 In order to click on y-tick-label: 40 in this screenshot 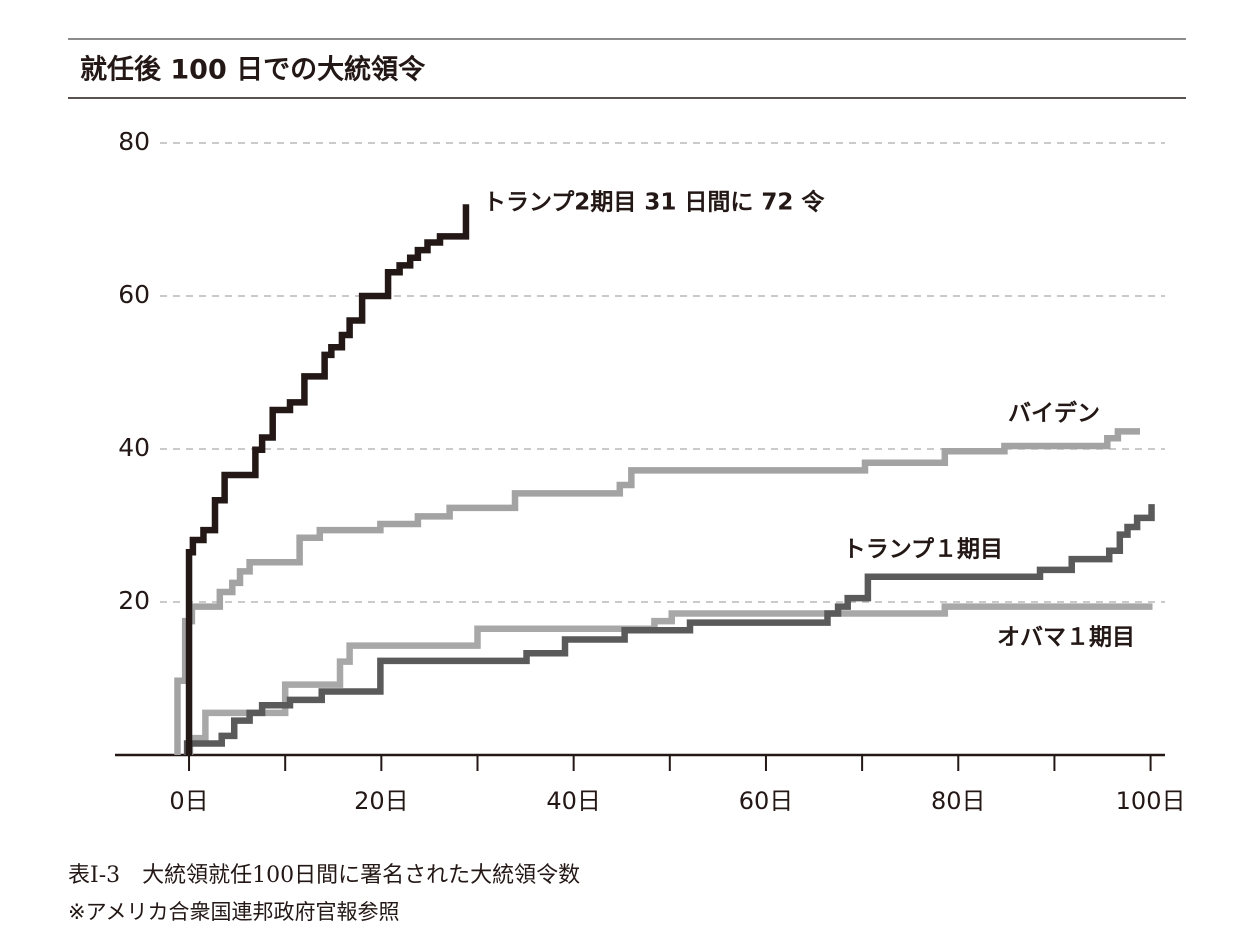, I will do `click(134, 447)`.